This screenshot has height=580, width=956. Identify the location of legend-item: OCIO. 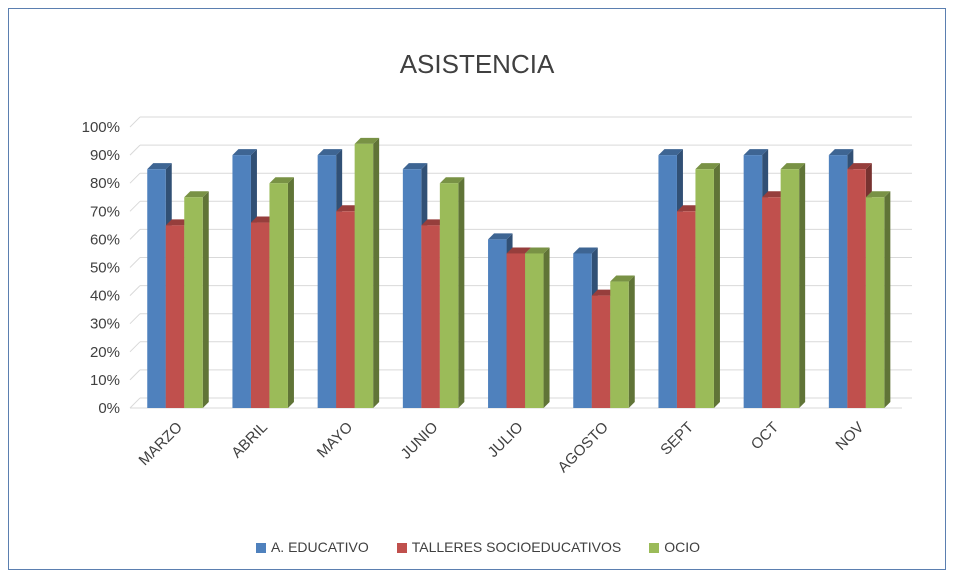
(674, 547).